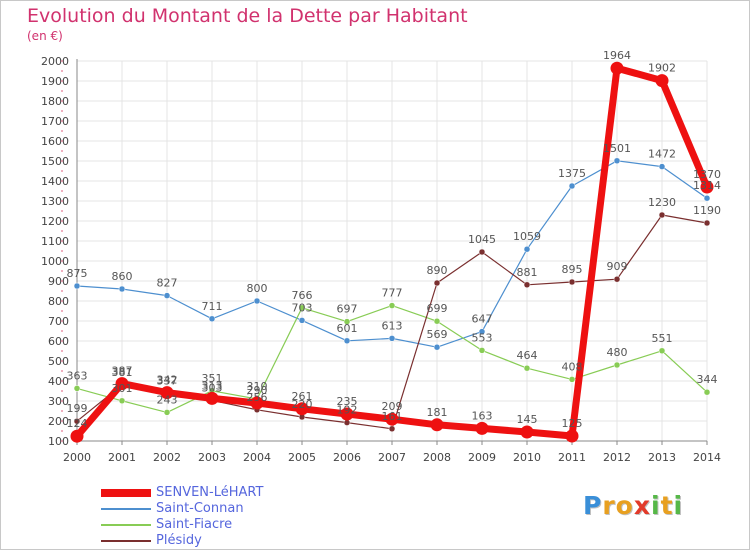 This screenshot has height=550, width=750. Describe the element at coordinates (257, 457) in the screenshot. I see `x-tick-label: 2004` at that location.